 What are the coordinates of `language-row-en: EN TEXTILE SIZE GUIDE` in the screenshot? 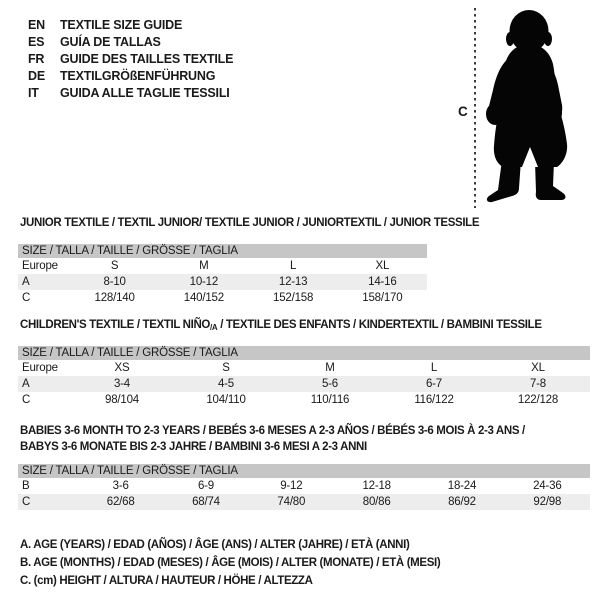 It's located at (130, 25).